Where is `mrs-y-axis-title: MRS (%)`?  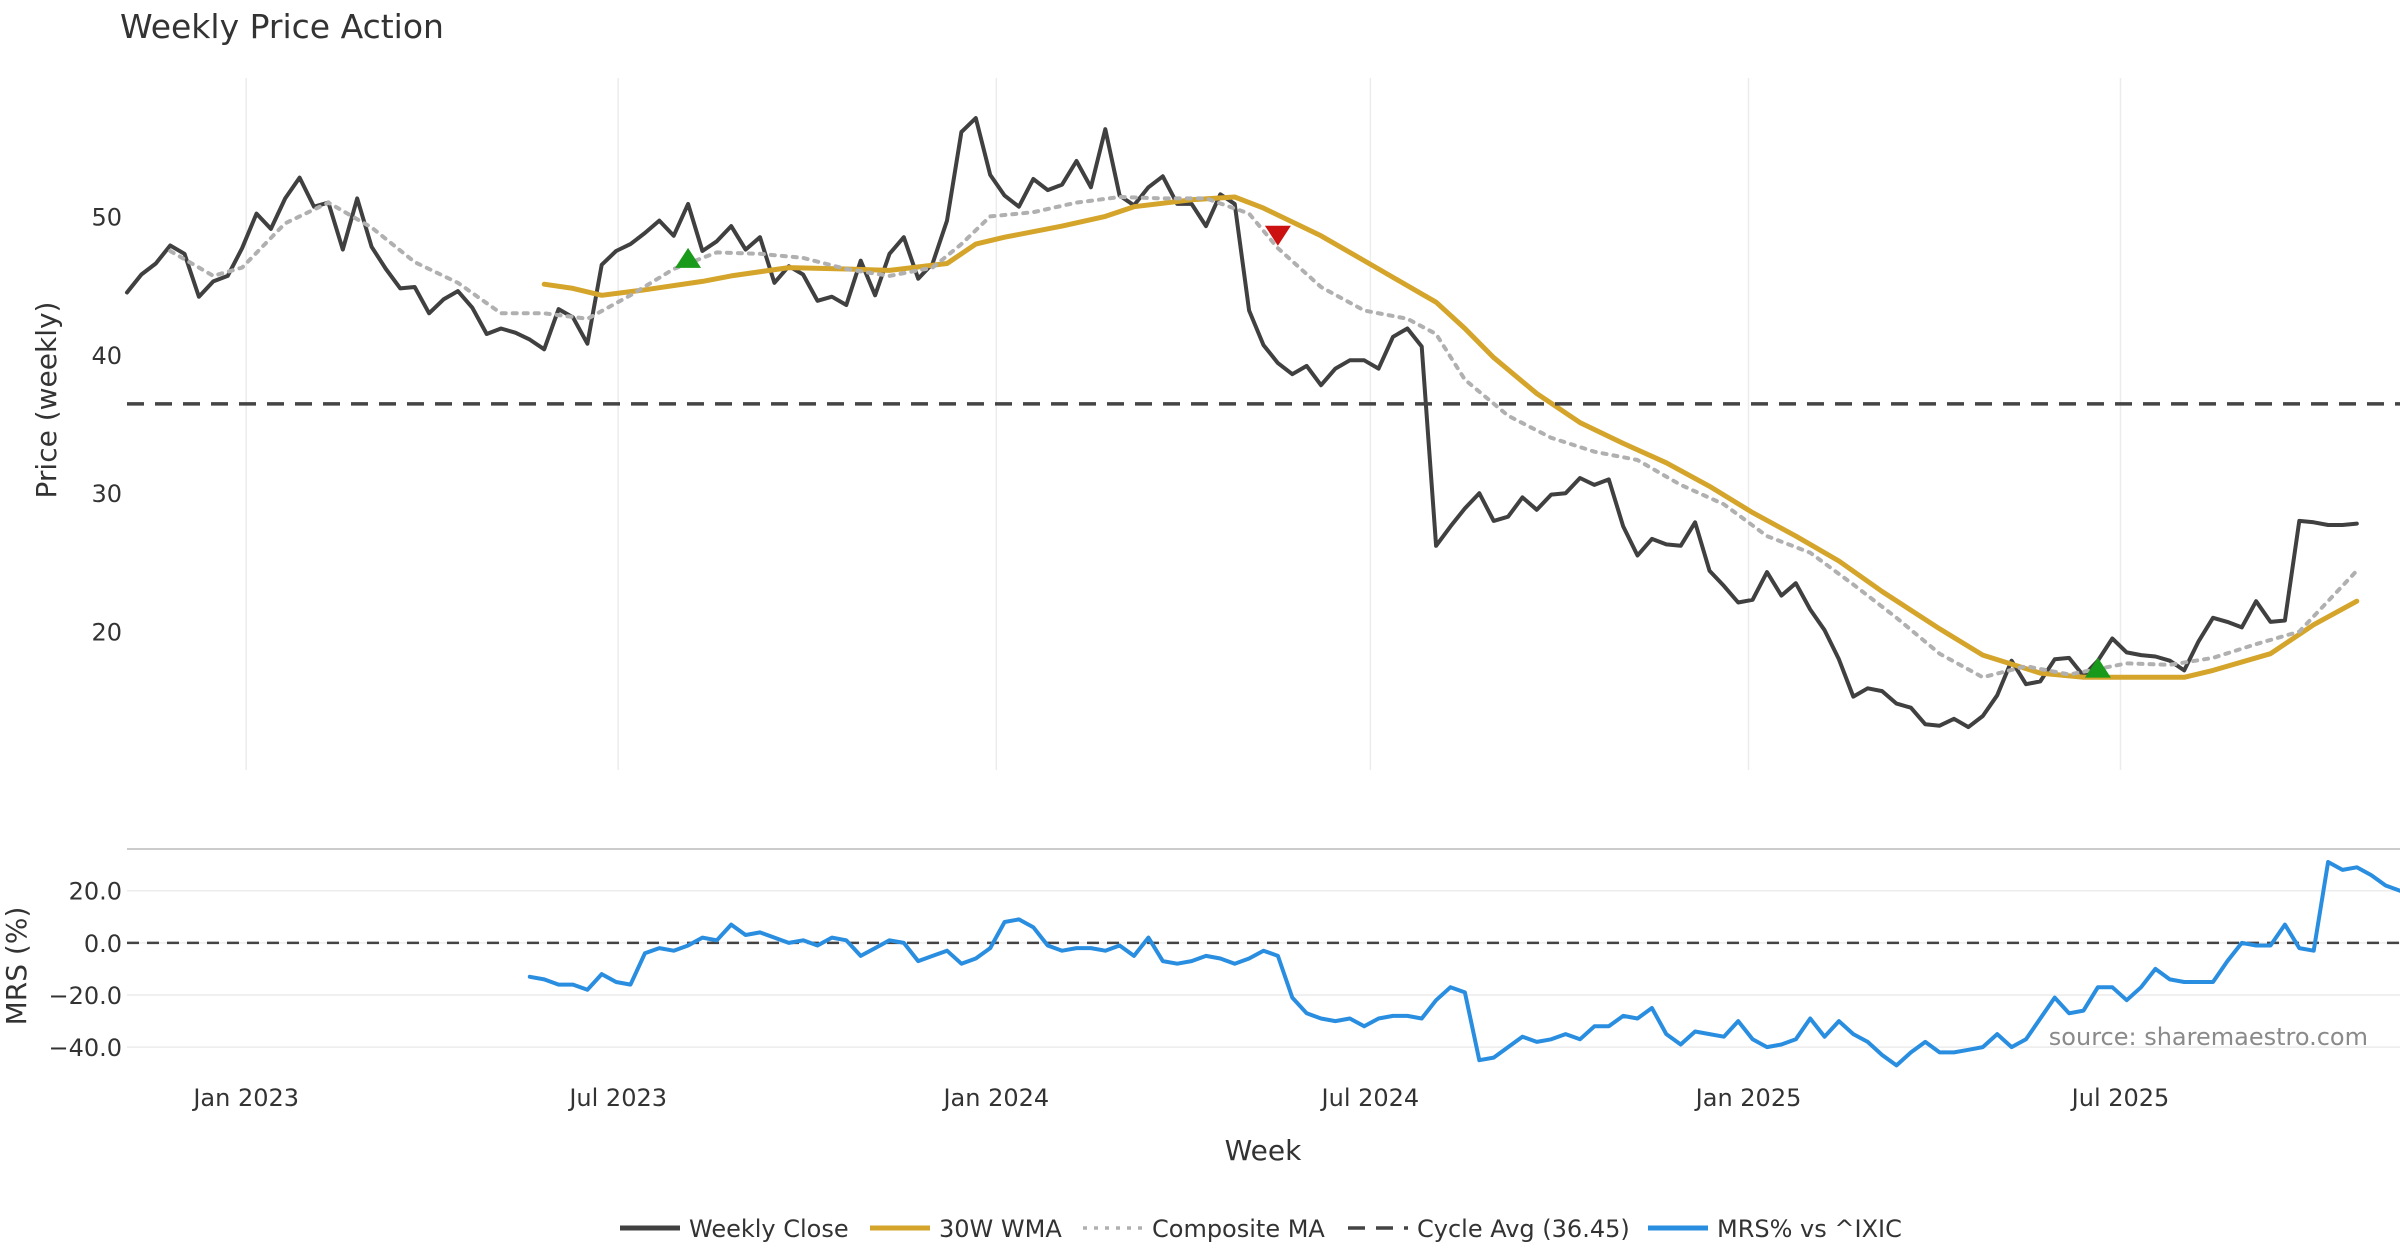 mrs-y-axis-title: MRS (%) is located at coordinates (16, 966).